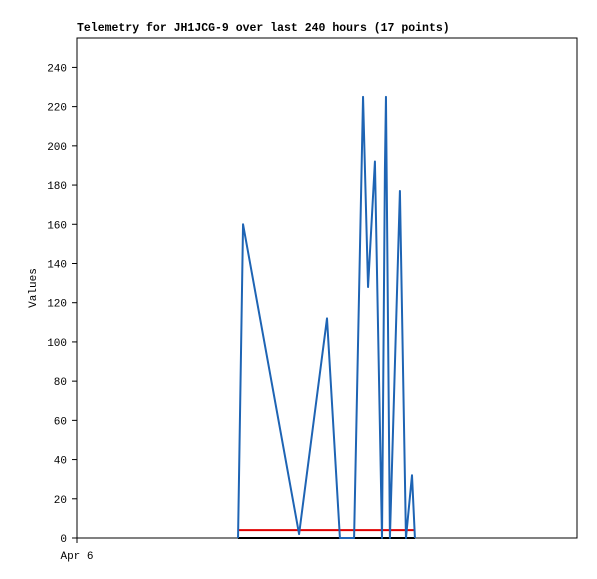 The width and height of the screenshot is (597, 579). Describe the element at coordinates (57, 109) in the screenshot. I see `y-tick-label: 220` at that location.